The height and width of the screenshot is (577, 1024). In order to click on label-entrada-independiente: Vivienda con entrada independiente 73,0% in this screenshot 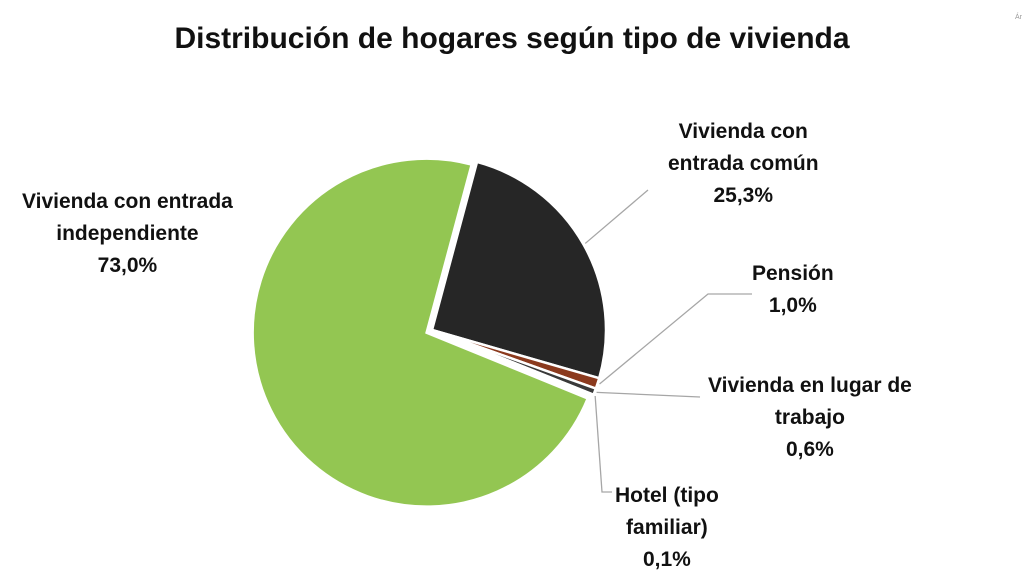, I will do `click(127, 234)`.